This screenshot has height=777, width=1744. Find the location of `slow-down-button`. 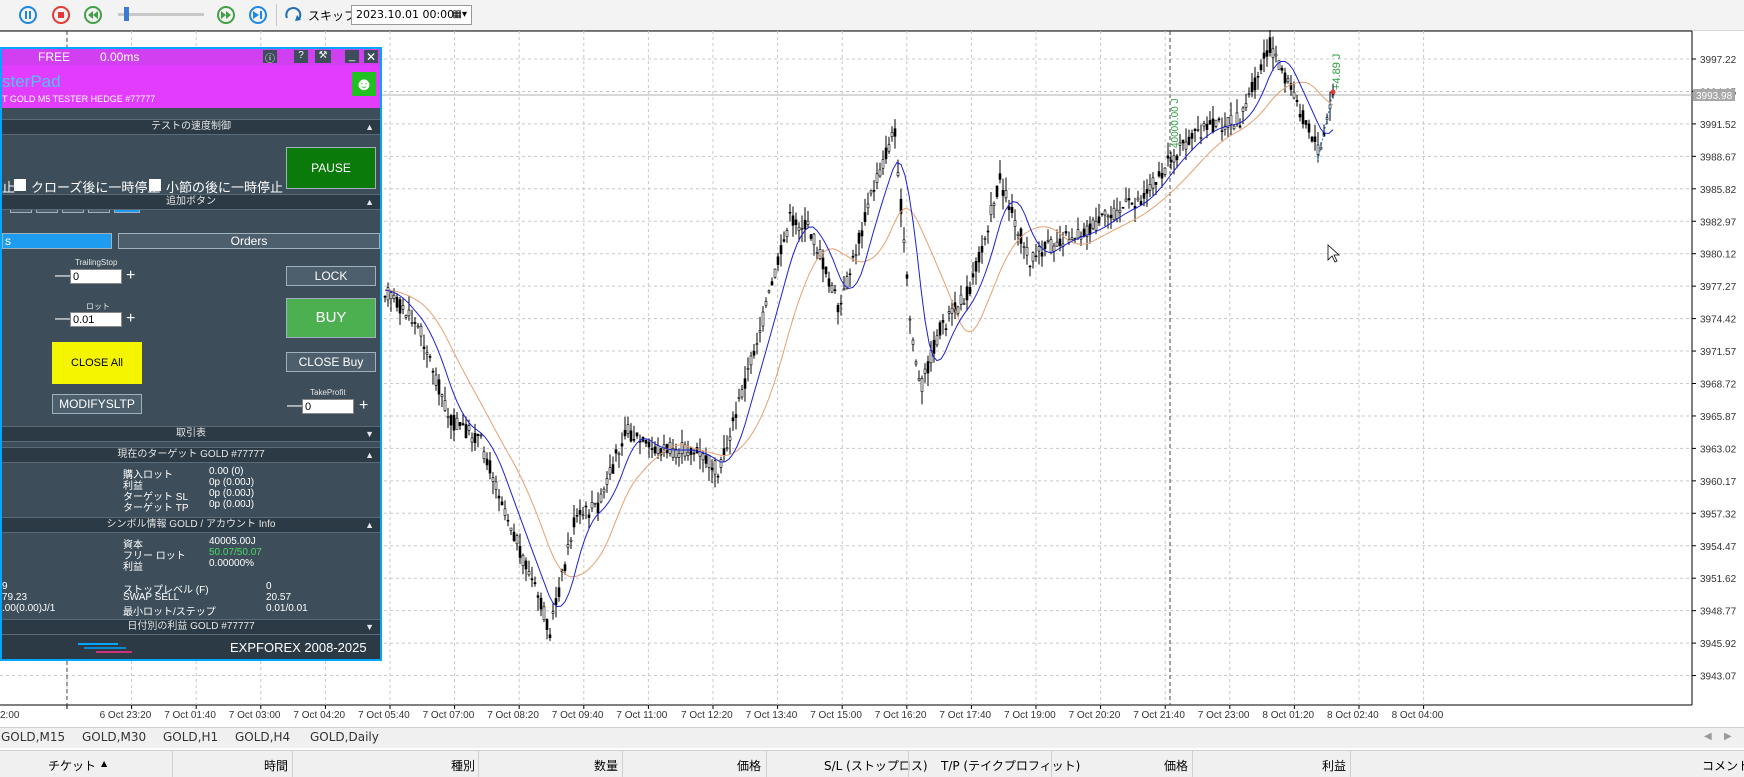

slow-down-button is located at coordinates (93, 15).